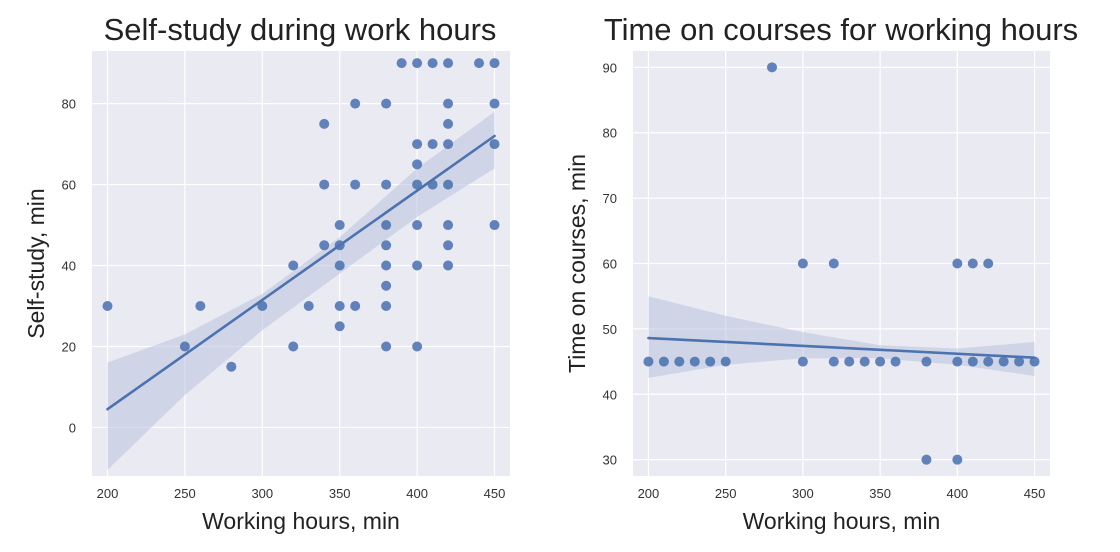 Image resolution: width=1120 pixels, height=552 pixels. What do you see at coordinates (300, 29) in the screenshot?
I see `chart-title: Self-study during work hours` at bounding box center [300, 29].